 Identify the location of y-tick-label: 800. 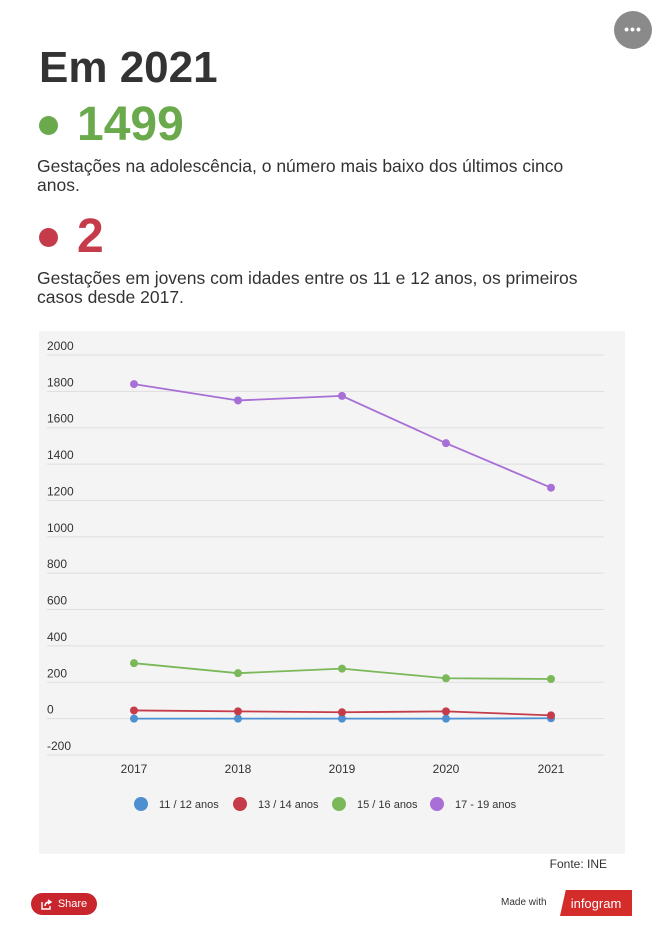
(57, 564).